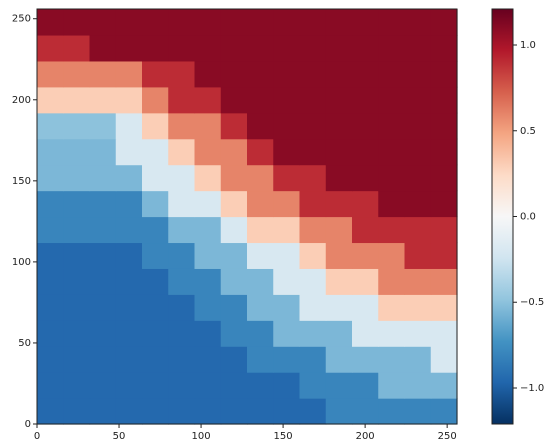 This screenshot has width=544, height=442. I want to click on y-tick-label: 100, so click(21, 262).